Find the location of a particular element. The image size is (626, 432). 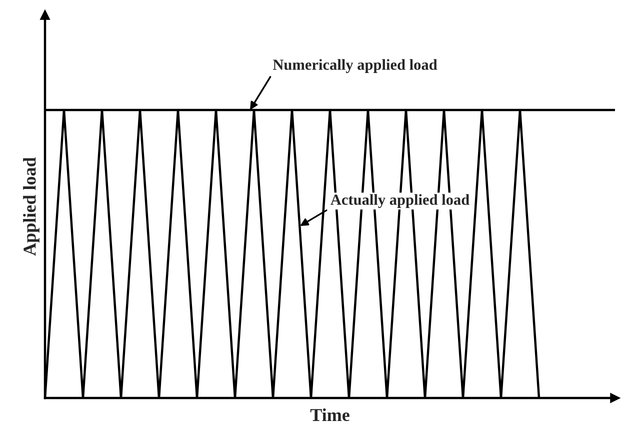

y-axis-title: Applied load is located at coordinates (31, 206).